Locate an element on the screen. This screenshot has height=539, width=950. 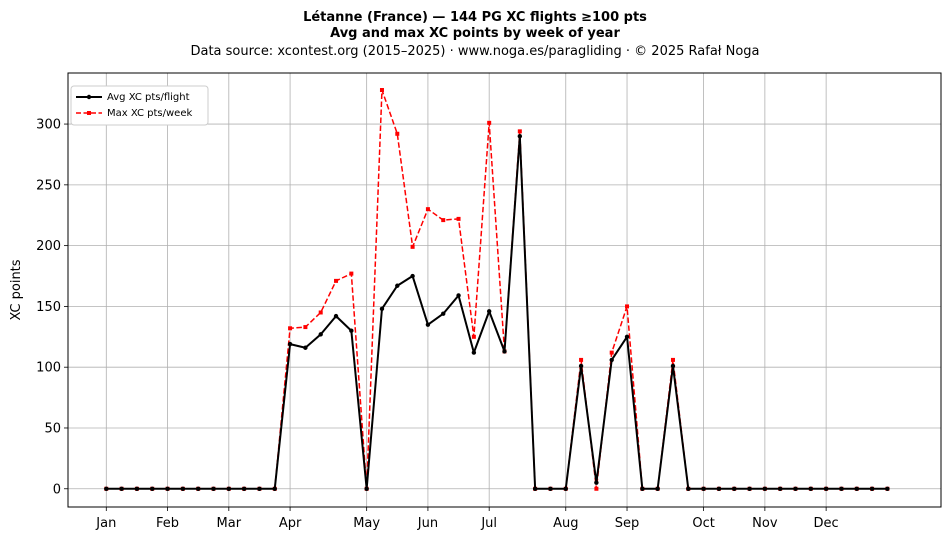
x-tick-label: Sep is located at coordinates (627, 523).